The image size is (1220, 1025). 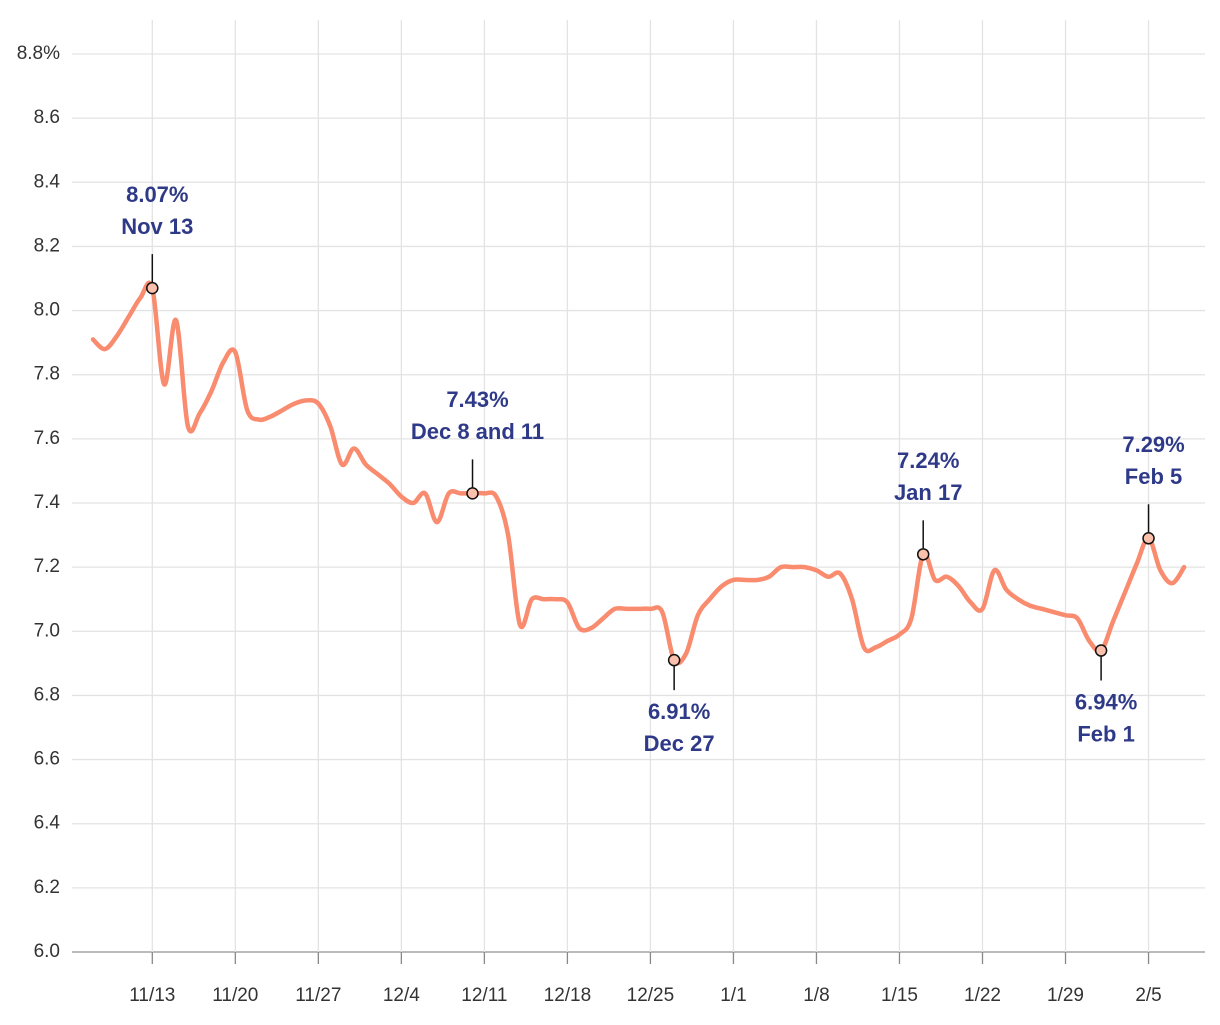 What do you see at coordinates (157, 194) in the screenshot?
I see `annotation-value: 8.07%` at bounding box center [157, 194].